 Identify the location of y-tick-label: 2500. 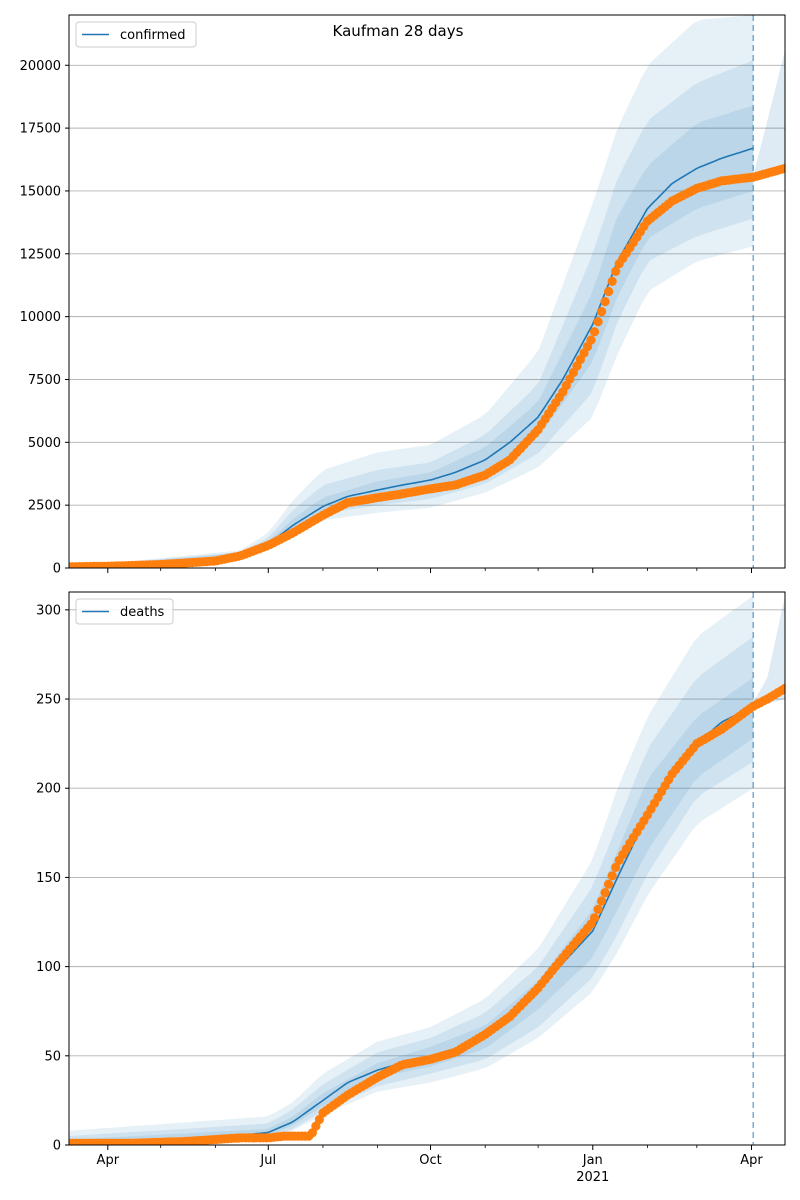
(44, 506).